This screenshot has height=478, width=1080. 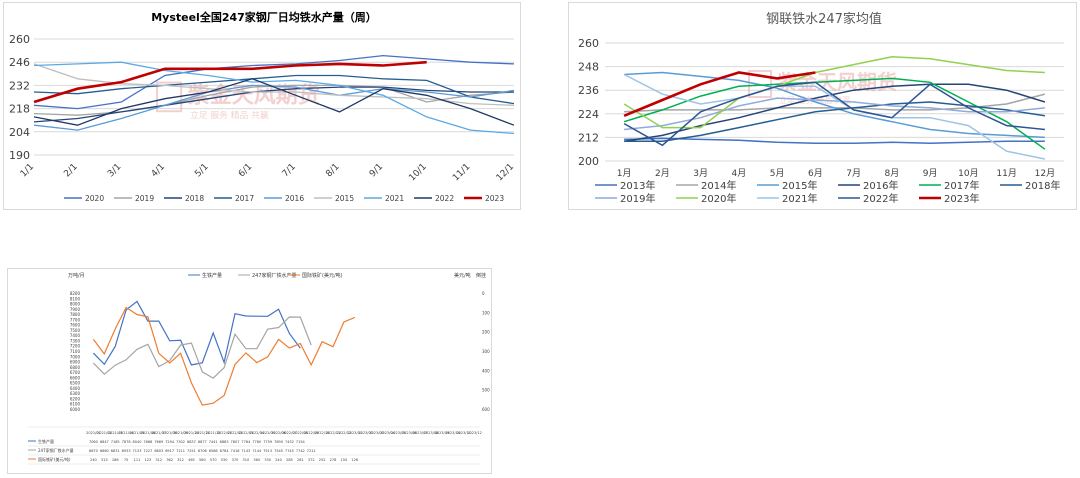 I want to click on legend-label: 2016年, so click(x=880, y=185).